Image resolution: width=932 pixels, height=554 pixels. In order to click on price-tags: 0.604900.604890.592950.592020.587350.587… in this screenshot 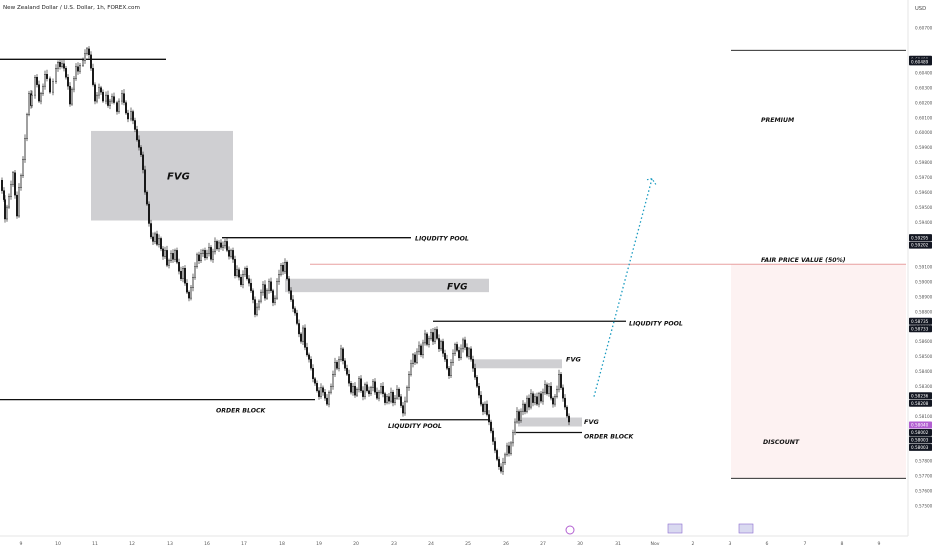, I will do `click(920, 253)`.